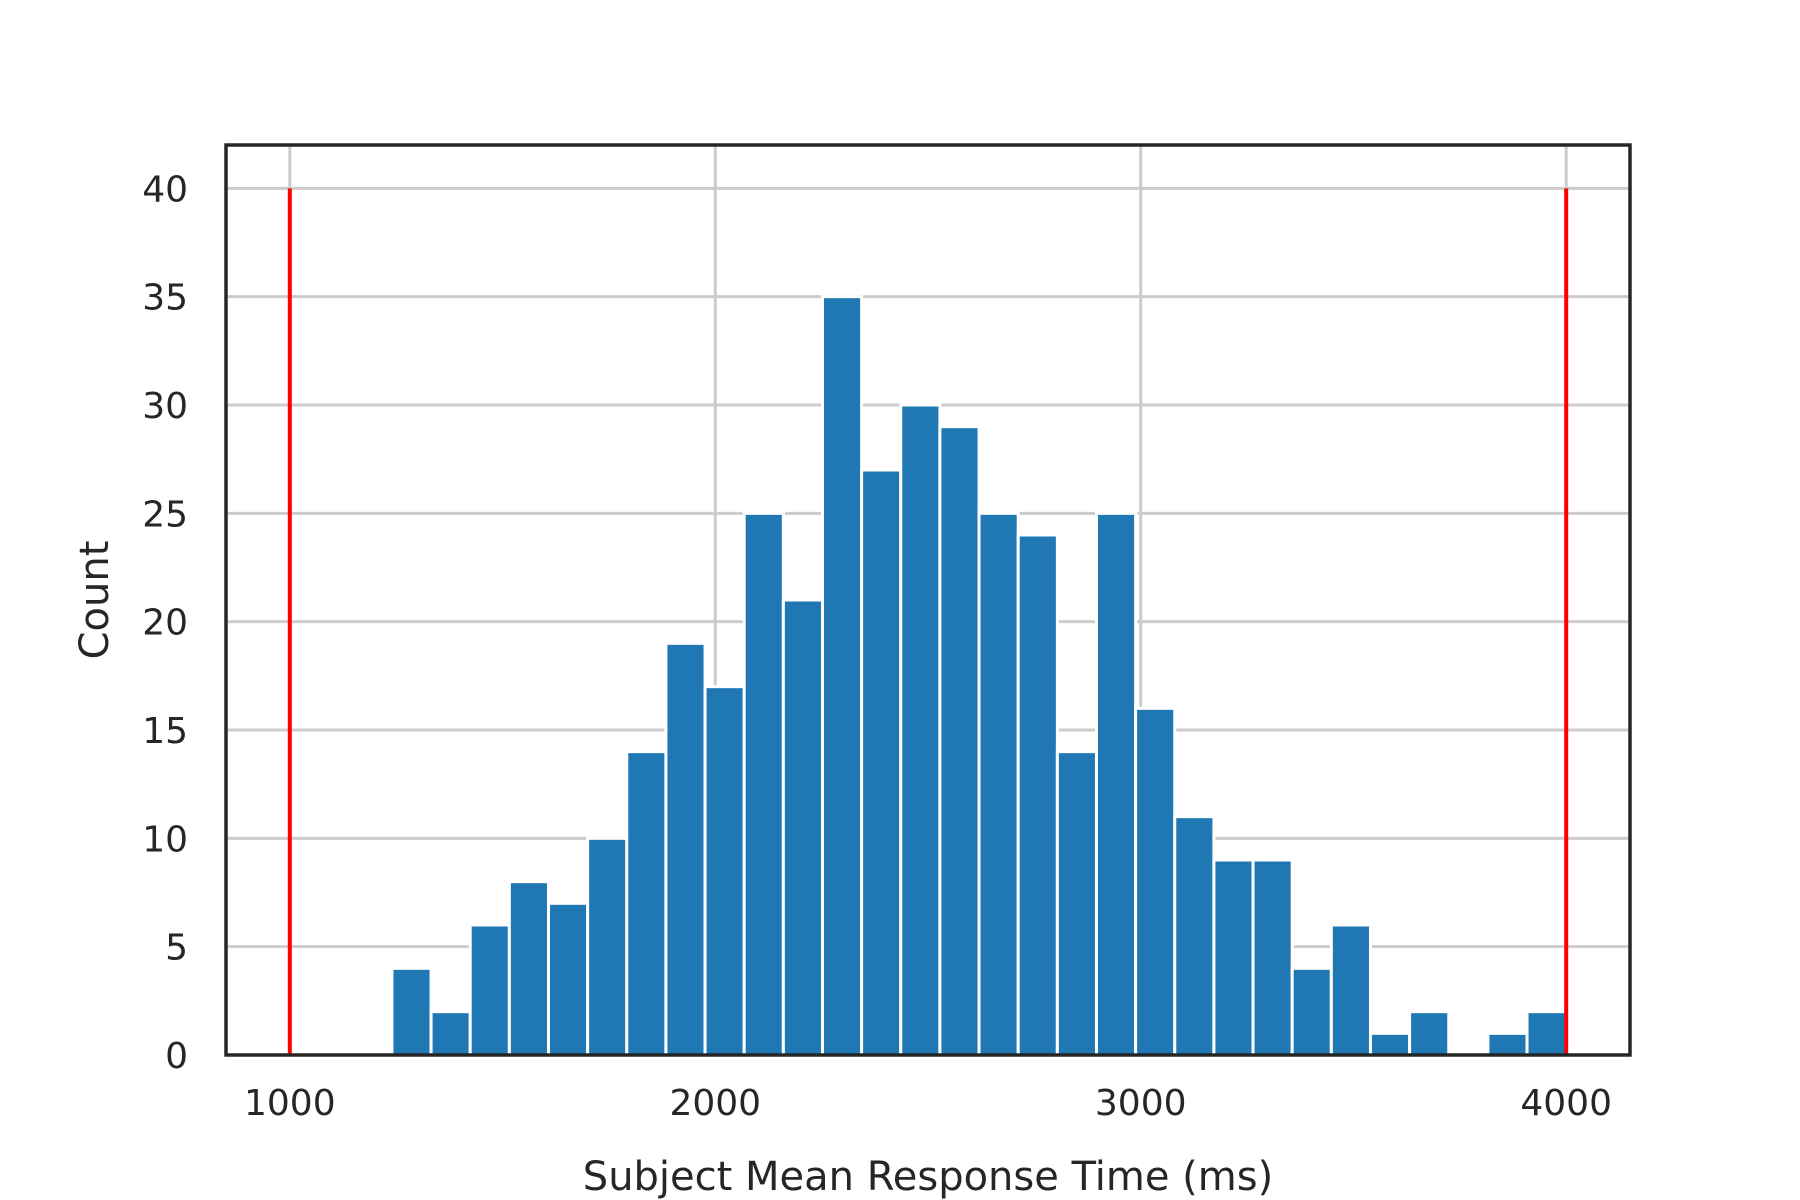 This screenshot has width=1800, height=1200. I want to click on x-tick-label: 4000, so click(1566, 1103).